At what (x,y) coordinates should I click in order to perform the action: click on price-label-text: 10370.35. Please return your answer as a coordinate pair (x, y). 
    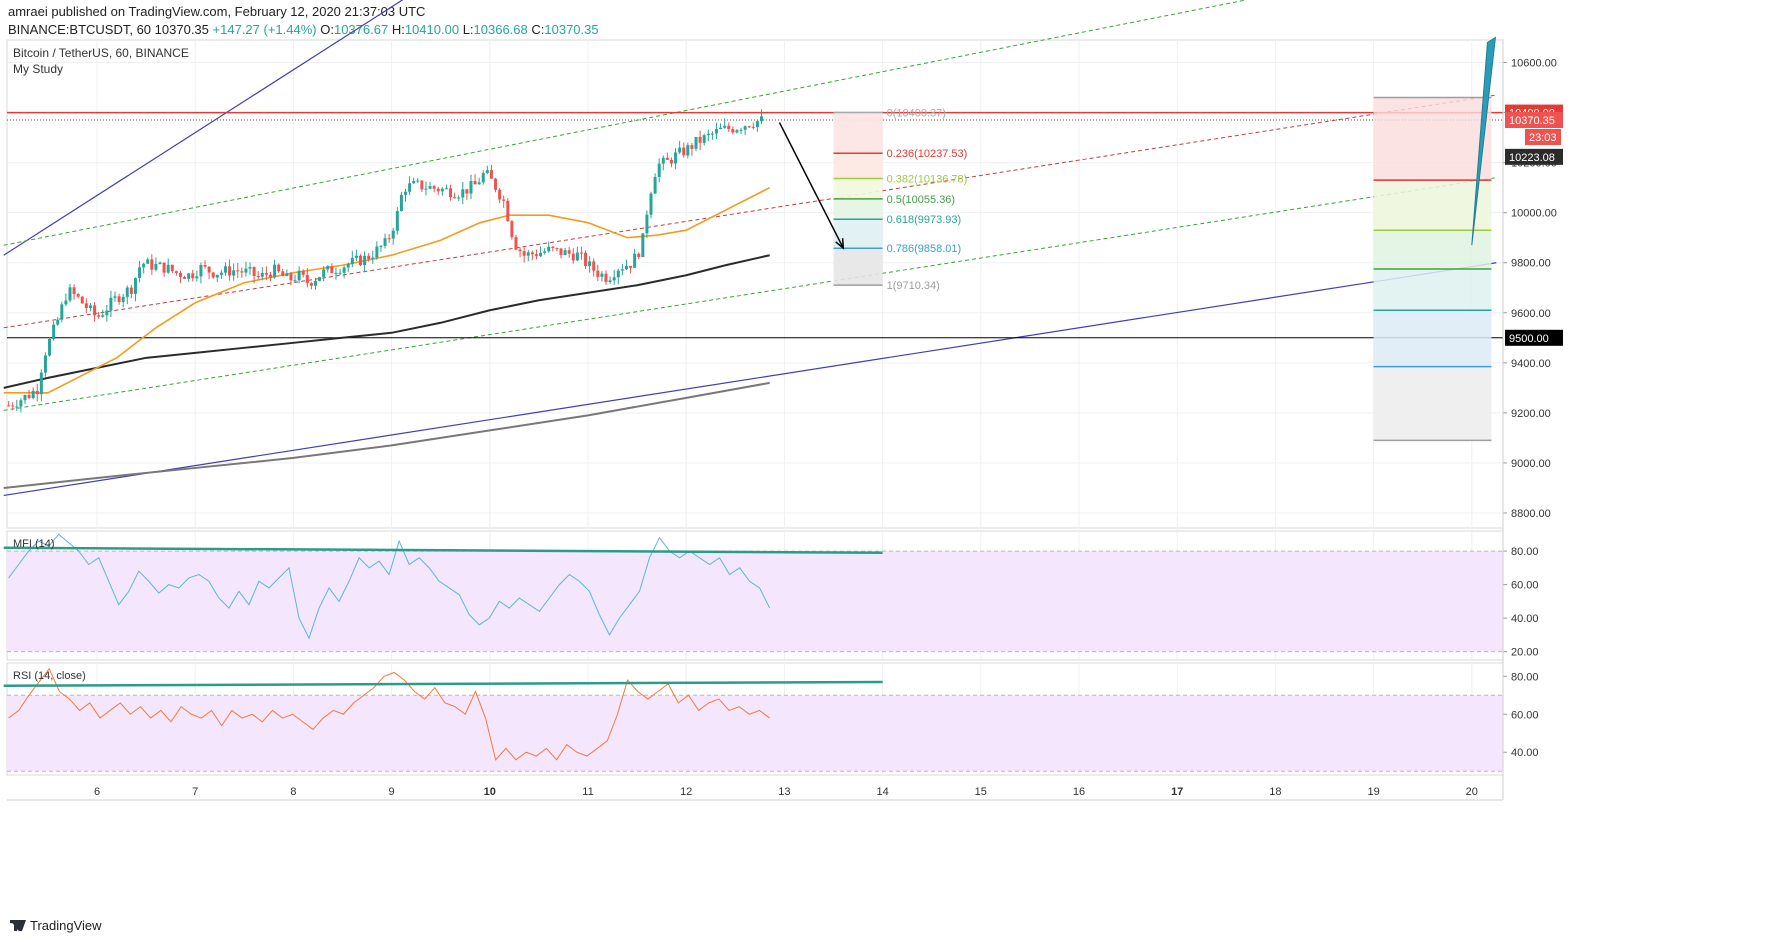
    Looking at the image, I should click on (1532, 121).